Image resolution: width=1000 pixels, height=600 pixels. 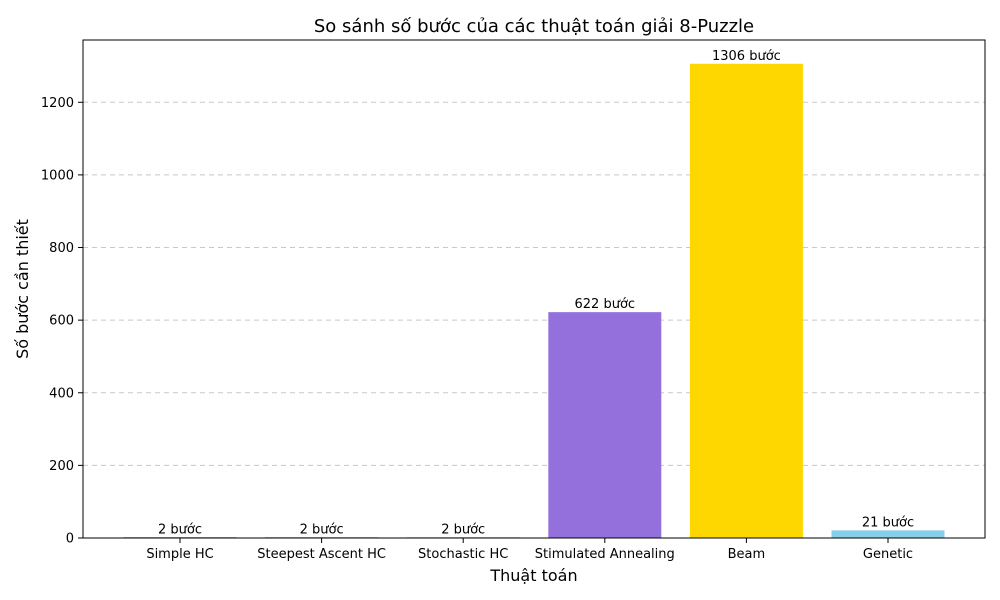 I want to click on data-label: 21 bước, so click(x=888, y=522).